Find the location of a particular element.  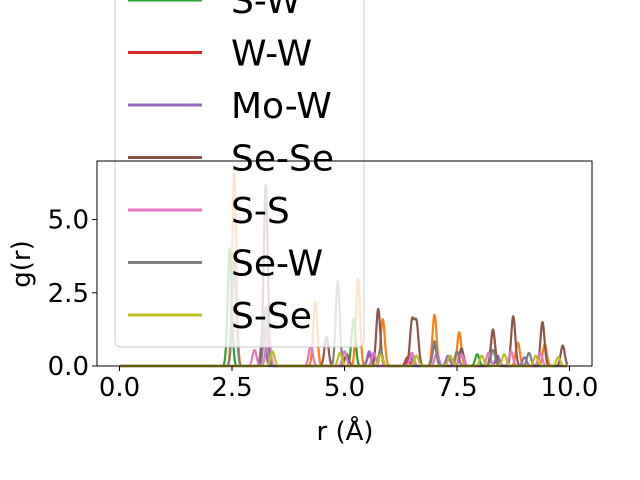

legend-label: Se-Se is located at coordinates (282, 159).